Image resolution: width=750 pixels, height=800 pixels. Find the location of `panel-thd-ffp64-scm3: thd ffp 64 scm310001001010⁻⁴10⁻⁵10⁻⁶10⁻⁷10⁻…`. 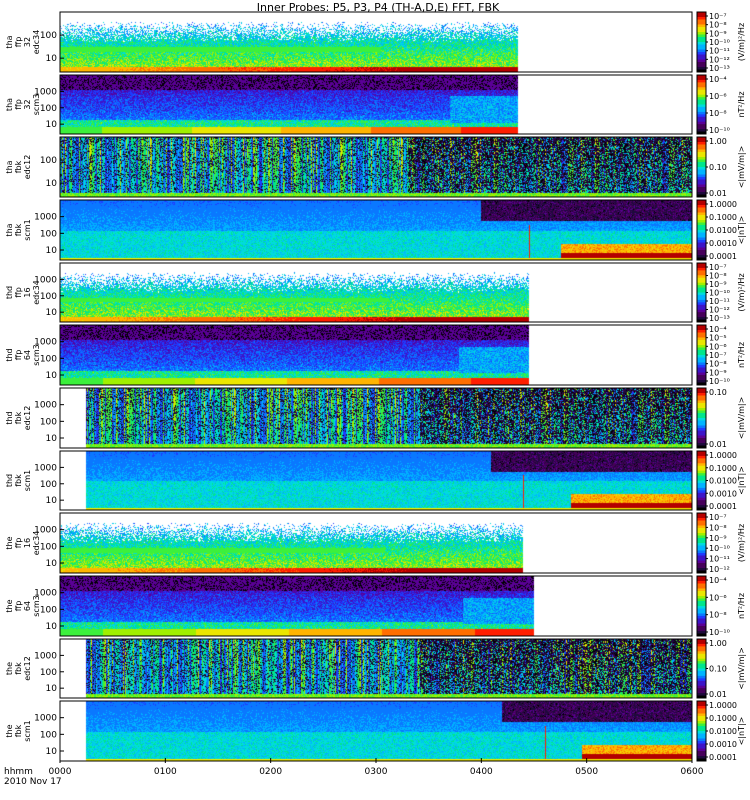

panel-thd-ffp64-scm3: thd ffp 64 scm310001001010⁻⁴10⁻⁵10⁻⁶10⁻⁷10⁻… is located at coordinates (375, 355).